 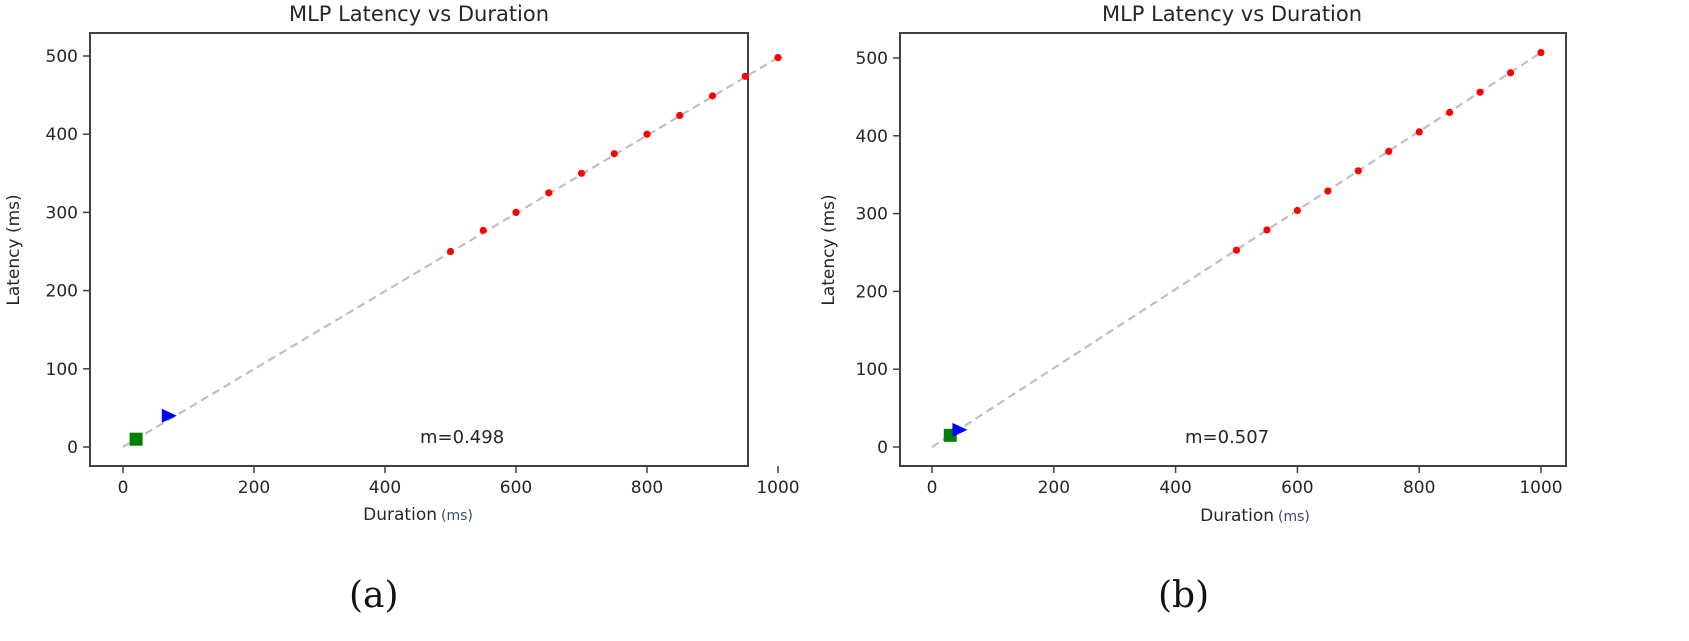 I want to click on slope-annotation: m=0.507, so click(x=1227, y=437).